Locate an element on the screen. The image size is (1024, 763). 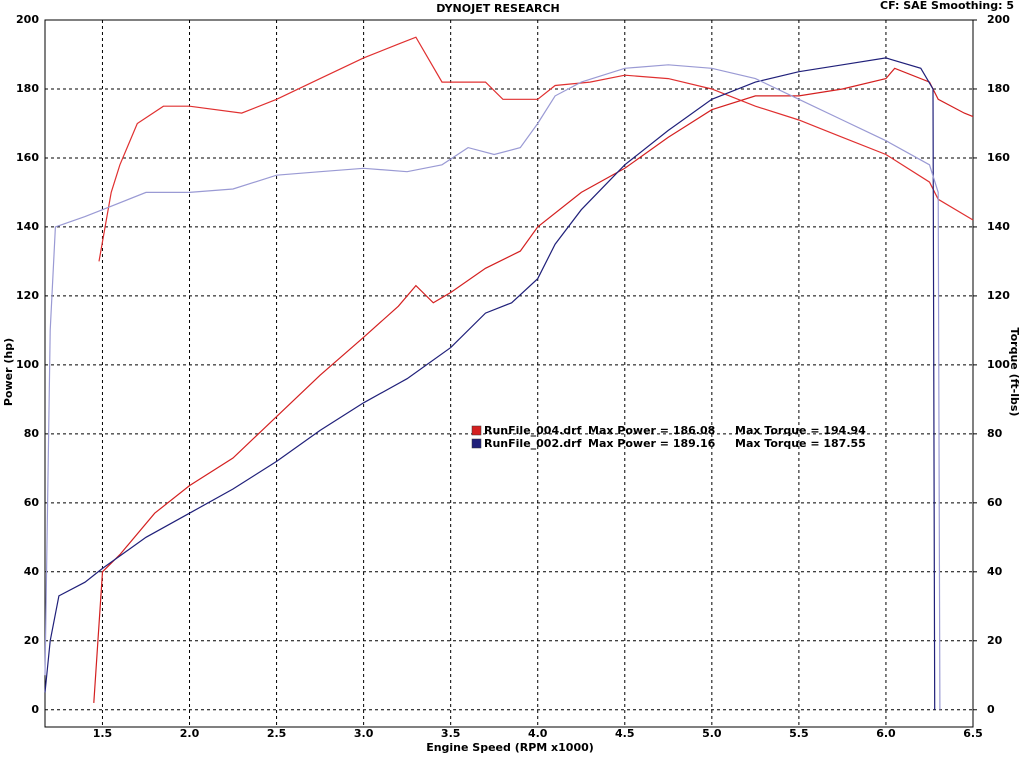
x-tick-label: 2.5 is located at coordinates (277, 733).